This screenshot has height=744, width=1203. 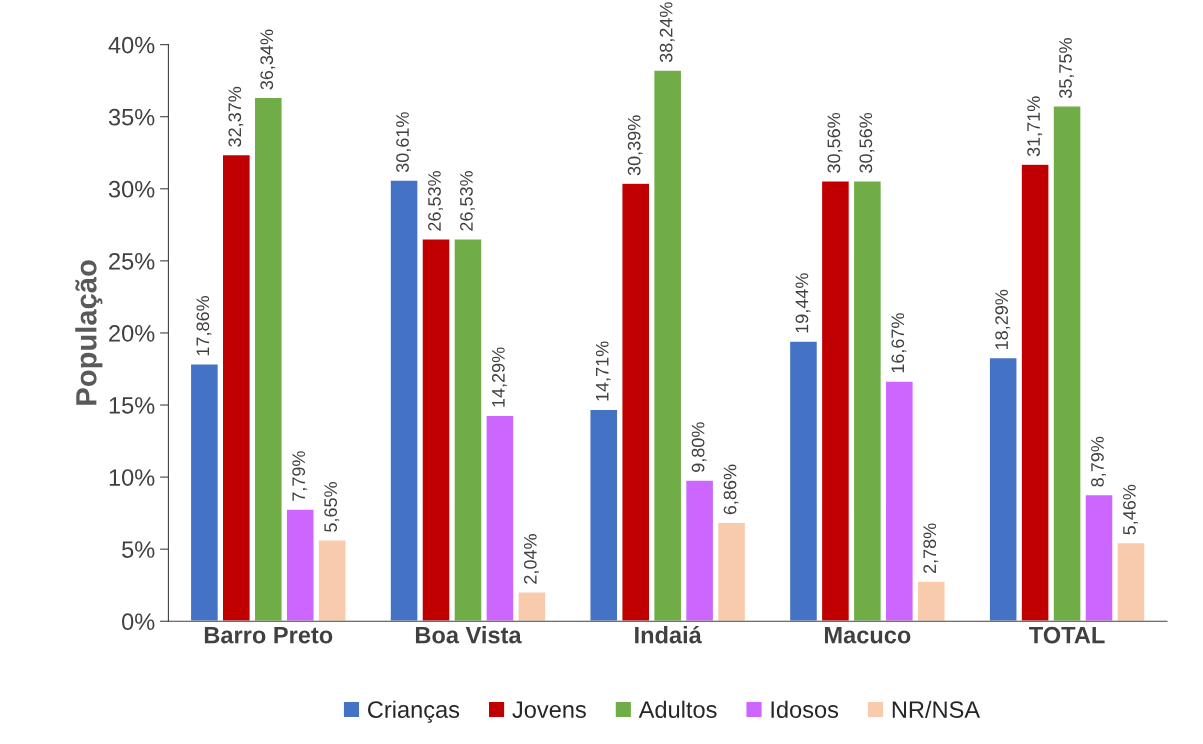 What do you see at coordinates (899, 343) in the screenshot?
I see `data-label: 16,67%` at bounding box center [899, 343].